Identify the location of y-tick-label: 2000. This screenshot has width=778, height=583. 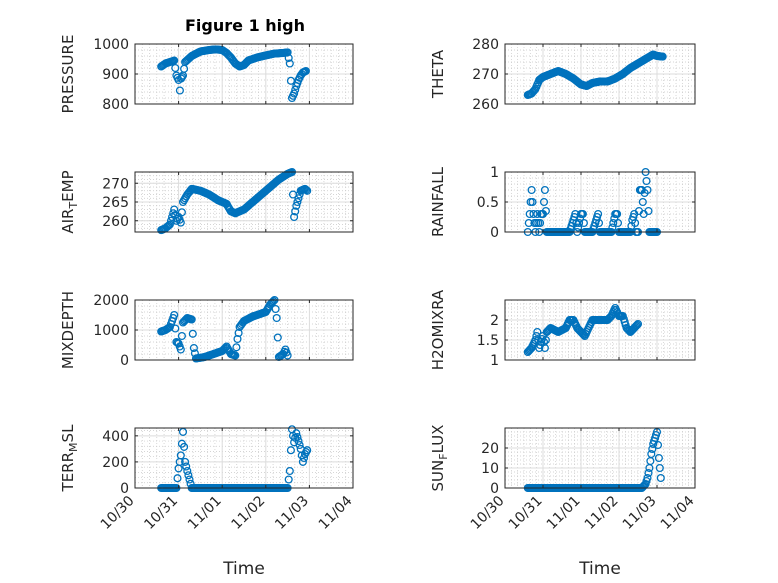
(111, 301).